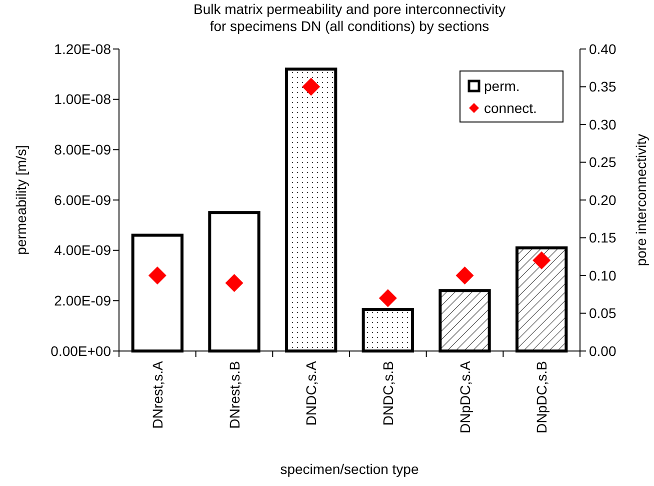  What do you see at coordinates (542, 397) in the screenshot?
I see `x-tick-label: DNpDC,s.B` at bounding box center [542, 397].